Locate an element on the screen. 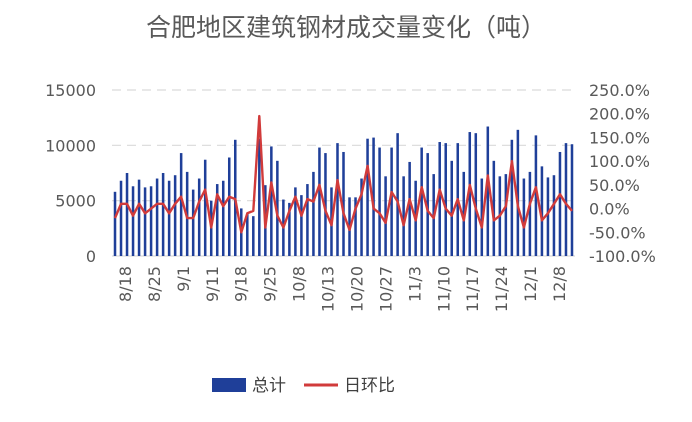 The width and height of the screenshot is (692, 422). right-tick-label: -100.0% is located at coordinates (622, 256).